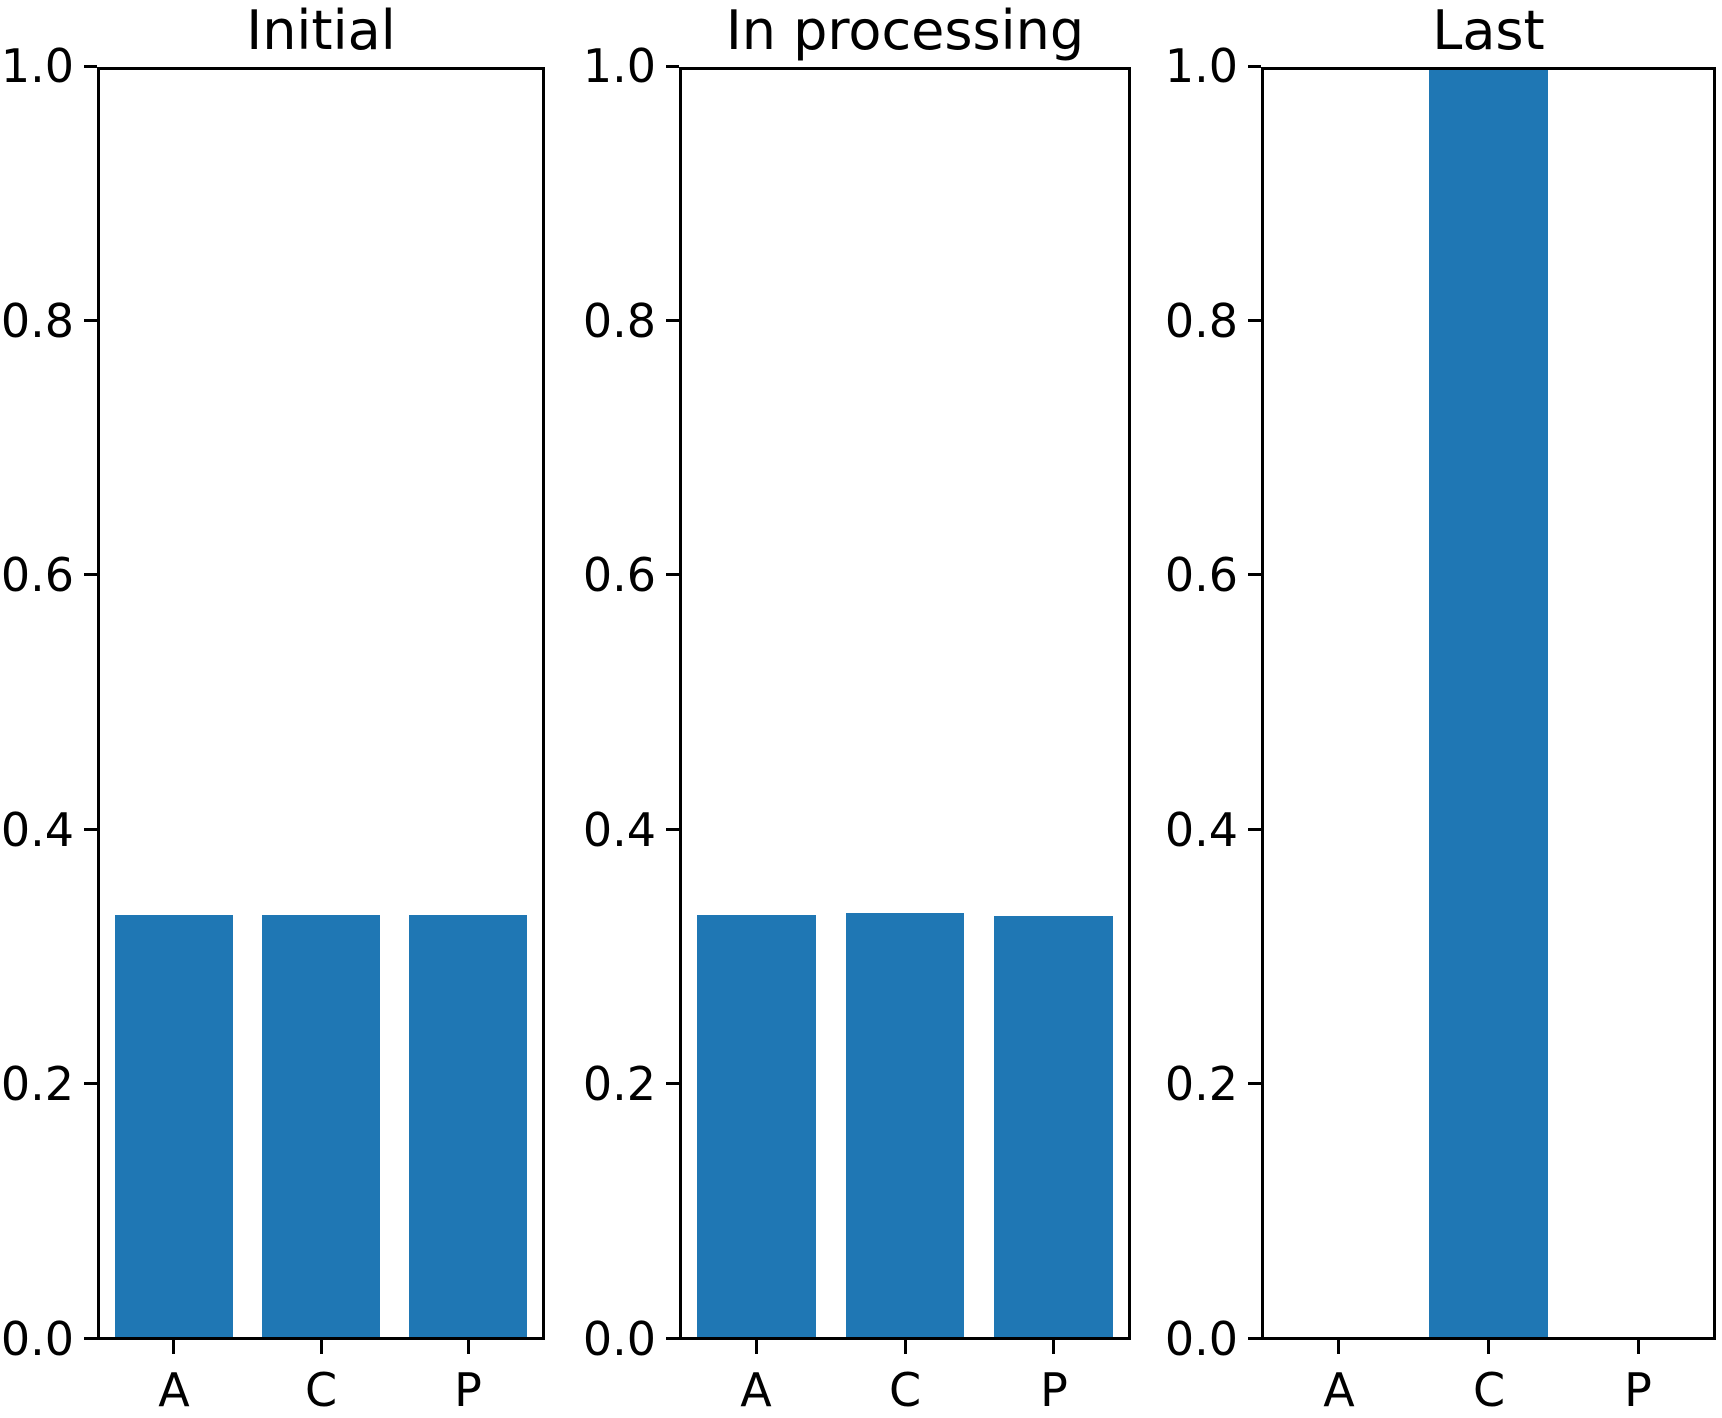 The image size is (1722, 1418). I want to click on subplot-title-in-processing: In processing, so click(905, 31).